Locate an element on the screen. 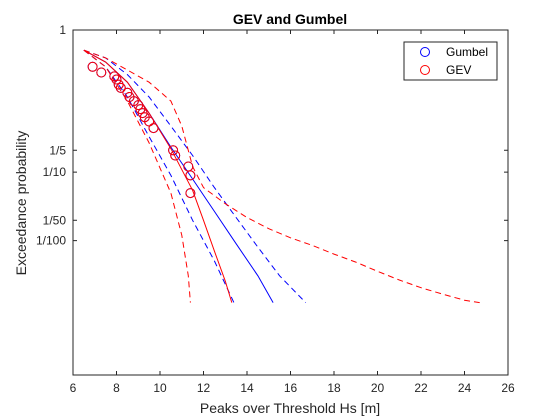 The height and width of the screenshot is (420, 560). x-tick-label: 10 is located at coordinates (160, 388).